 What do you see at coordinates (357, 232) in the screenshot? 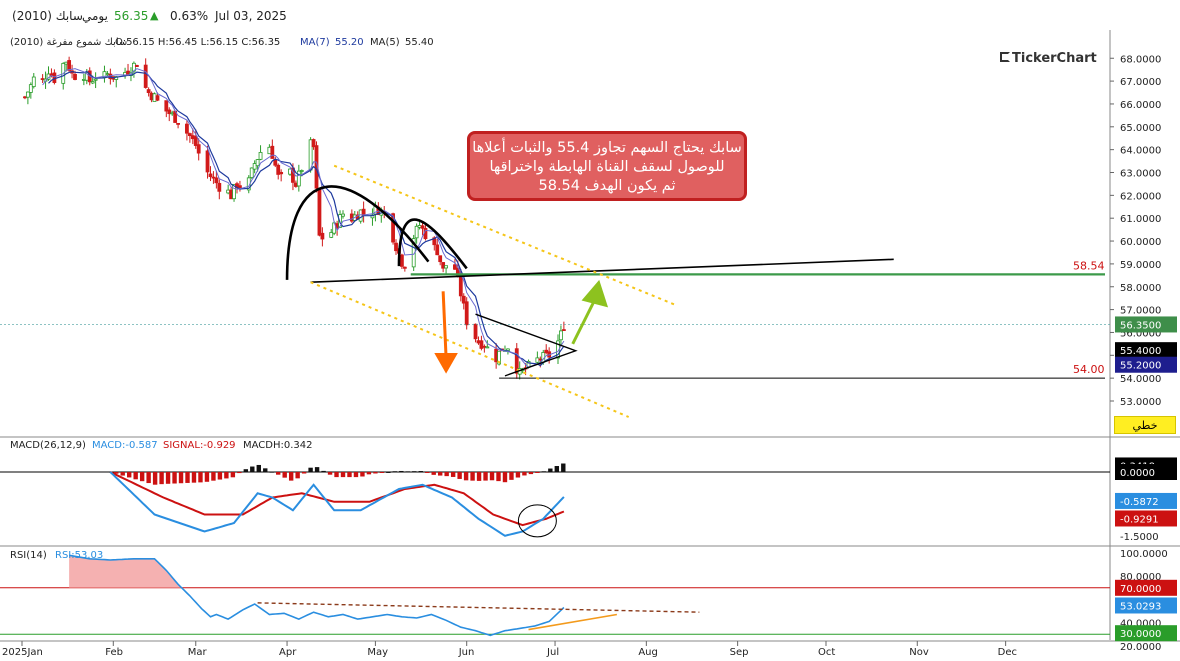
I see `cup-arc` at bounding box center [357, 232].